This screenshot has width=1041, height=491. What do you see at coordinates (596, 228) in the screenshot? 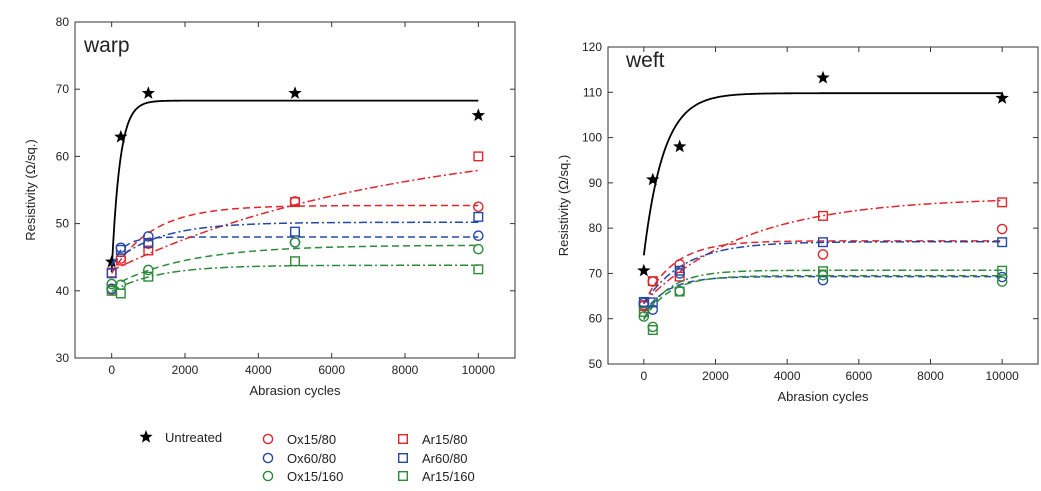
I see `y-tick-label-3: 80` at bounding box center [596, 228].